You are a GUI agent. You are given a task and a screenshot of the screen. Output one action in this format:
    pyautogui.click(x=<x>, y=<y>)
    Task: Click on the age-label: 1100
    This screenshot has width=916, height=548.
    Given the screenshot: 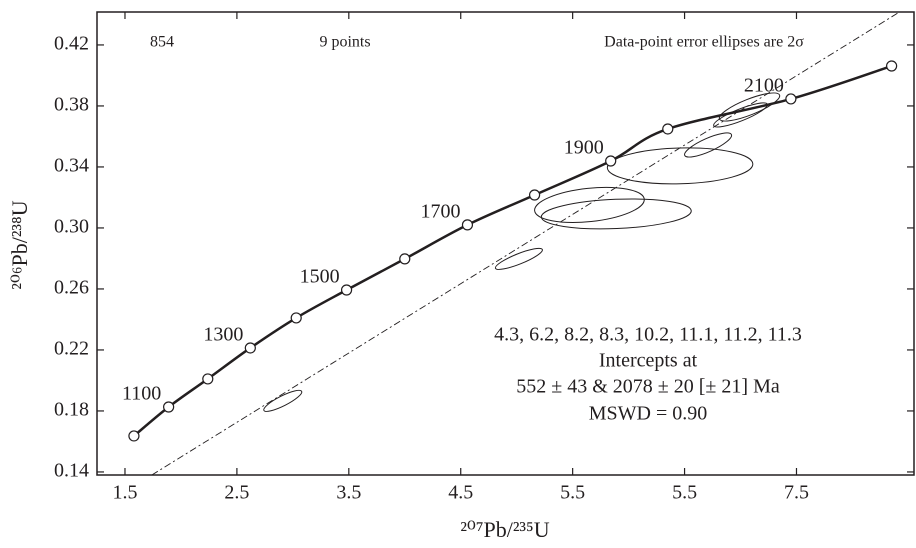 What is the action you would take?
    pyautogui.click(x=141, y=394)
    